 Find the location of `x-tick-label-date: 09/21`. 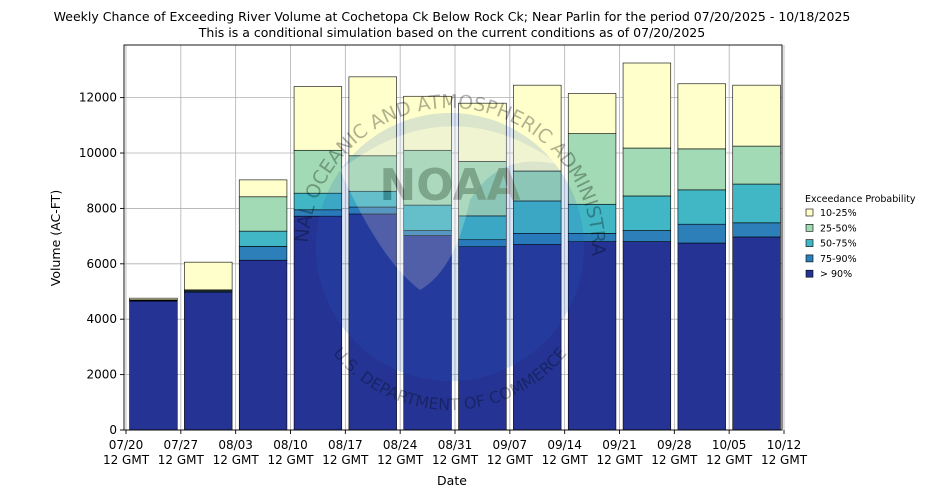

x-tick-label-date: 09/21 is located at coordinates (619, 445).